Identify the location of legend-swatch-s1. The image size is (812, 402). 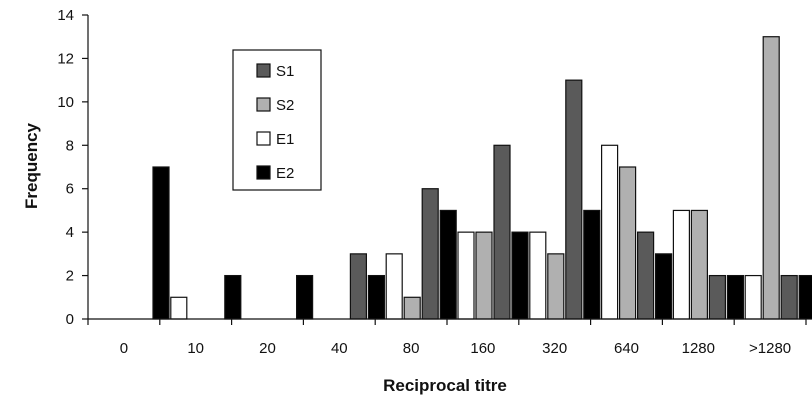
(263, 70).